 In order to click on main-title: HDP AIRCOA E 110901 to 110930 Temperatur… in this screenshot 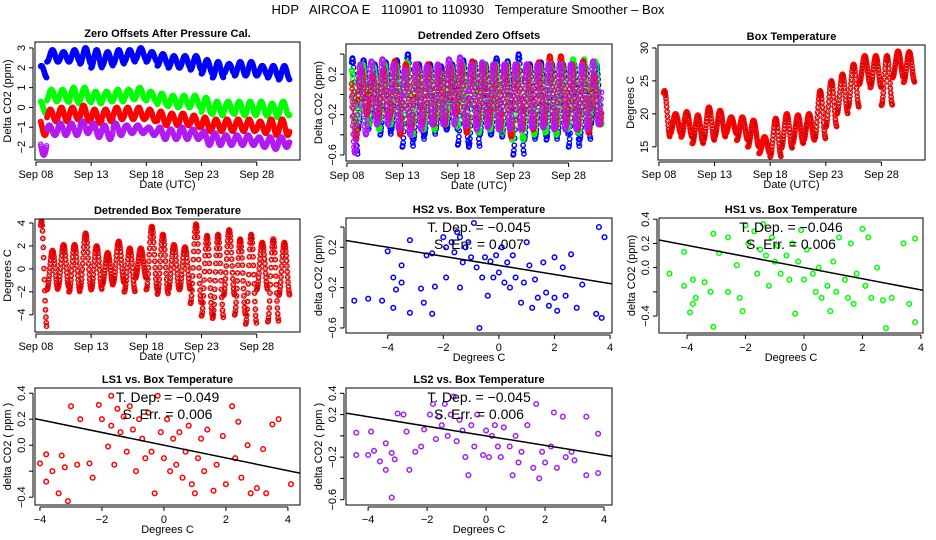, I will do `click(468, 9)`.